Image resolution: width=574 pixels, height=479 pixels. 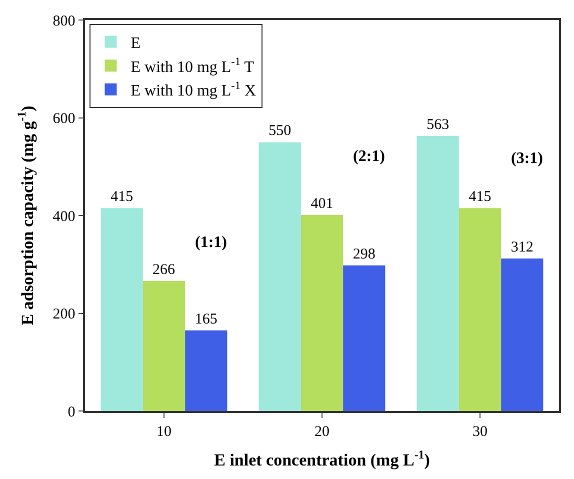 I want to click on data-label: 401, so click(x=322, y=204).